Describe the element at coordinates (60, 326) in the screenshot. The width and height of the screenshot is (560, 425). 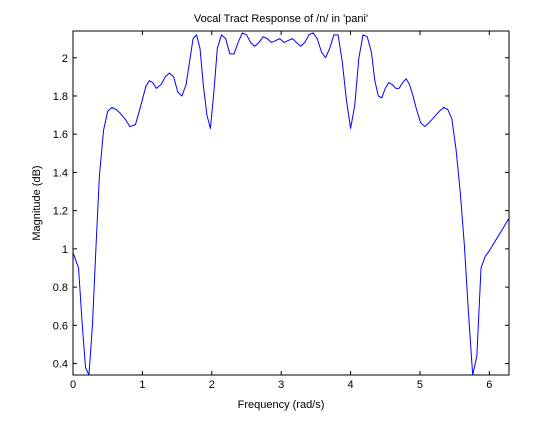
I see `y-tick-label: 0.6` at that location.